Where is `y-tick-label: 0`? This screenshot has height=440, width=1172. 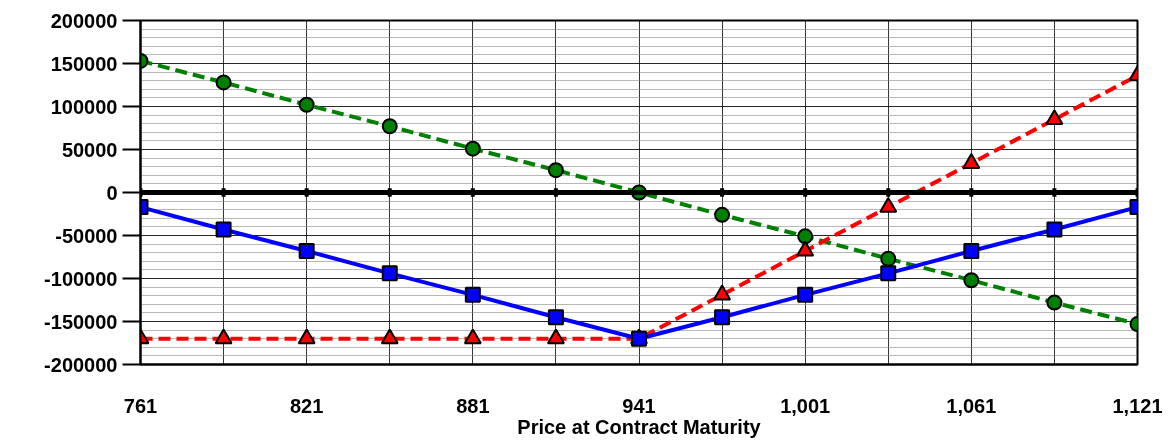
y-tick-label: 0 is located at coordinates (112, 192).